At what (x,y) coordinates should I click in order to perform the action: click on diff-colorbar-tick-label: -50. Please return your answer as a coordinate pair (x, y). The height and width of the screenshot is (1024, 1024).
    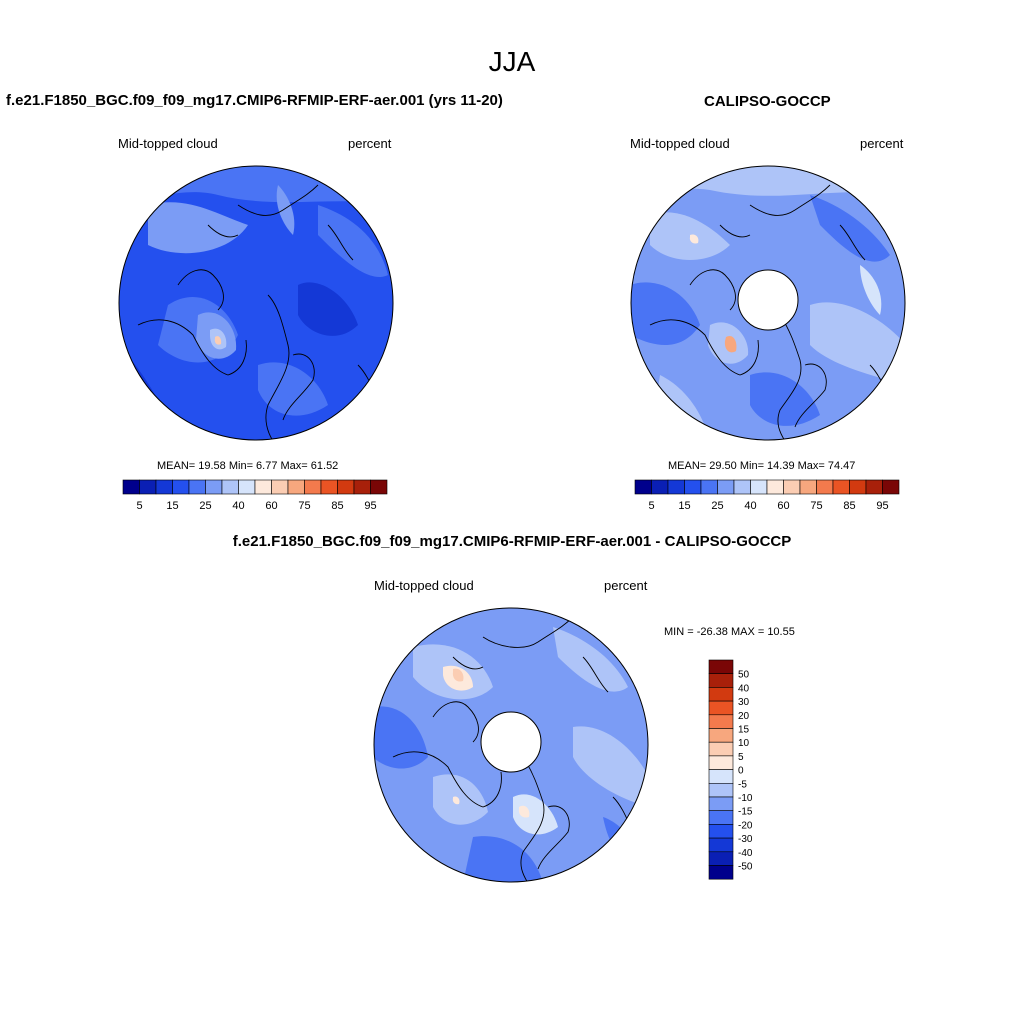
    Looking at the image, I should click on (745, 867).